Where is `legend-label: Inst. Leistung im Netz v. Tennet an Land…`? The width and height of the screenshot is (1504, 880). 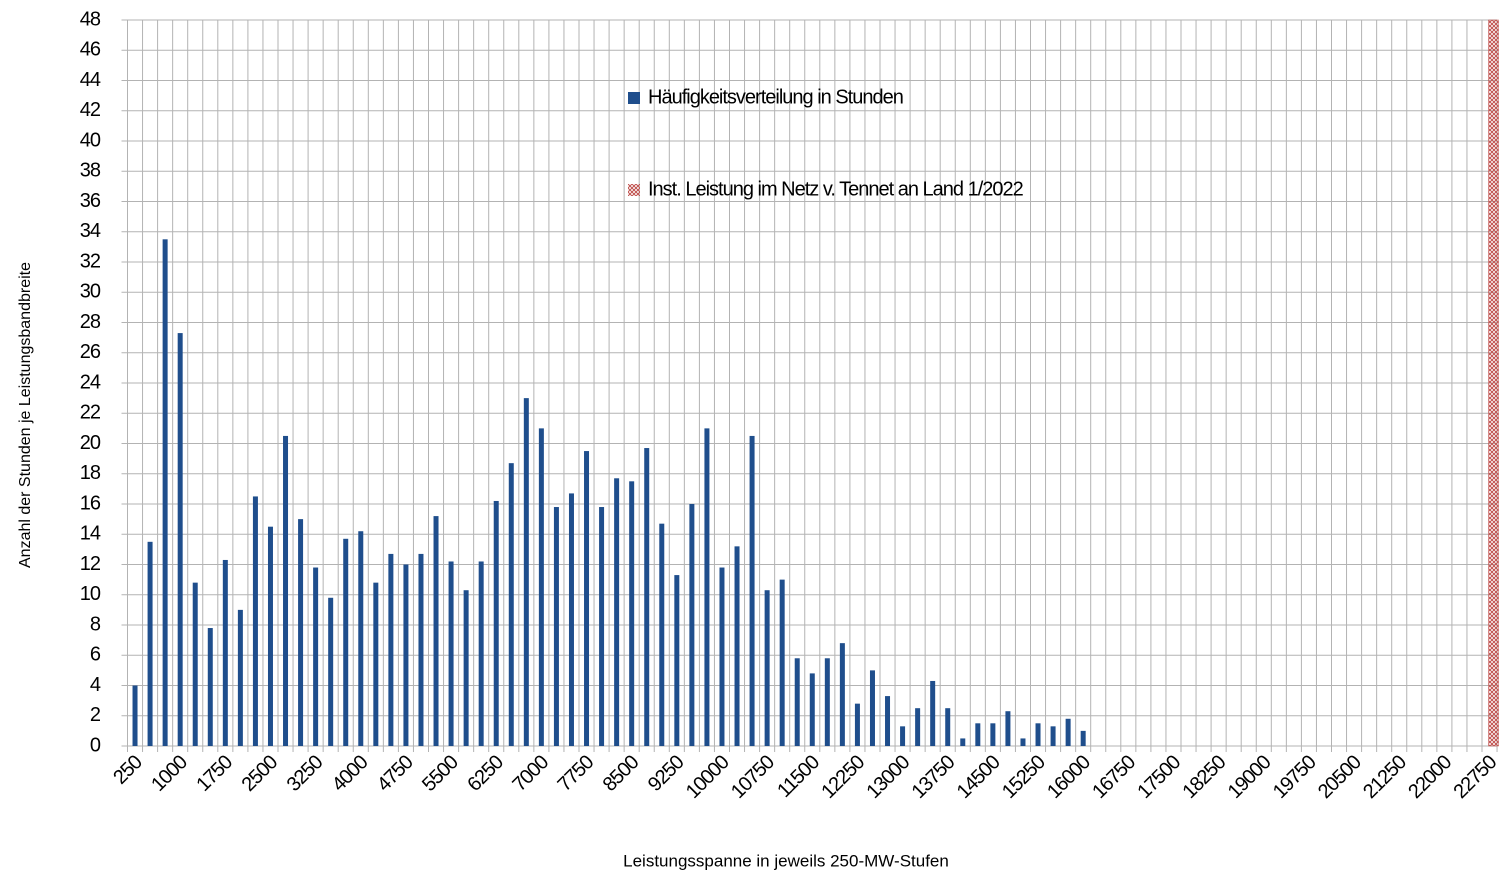 legend-label: Inst. Leistung im Netz v. Tennet an Land… is located at coordinates (836, 189).